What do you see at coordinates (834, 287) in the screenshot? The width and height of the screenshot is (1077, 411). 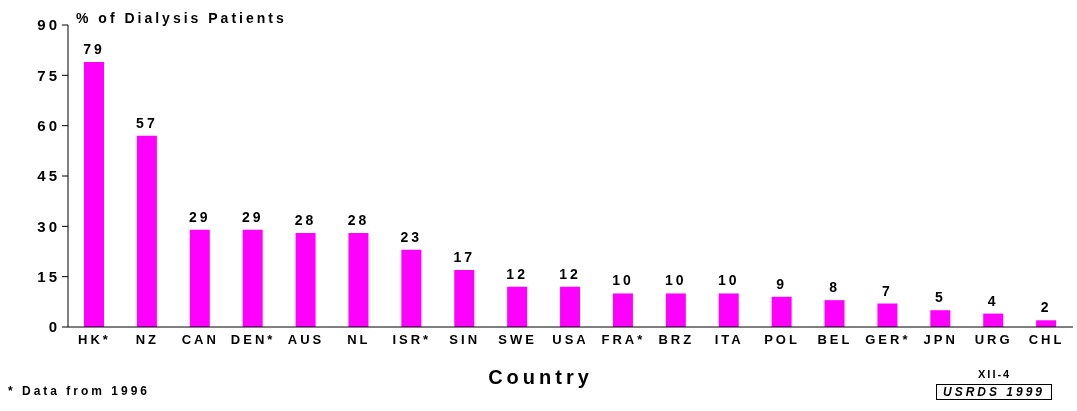 I see `data-label: 8` at bounding box center [834, 287].